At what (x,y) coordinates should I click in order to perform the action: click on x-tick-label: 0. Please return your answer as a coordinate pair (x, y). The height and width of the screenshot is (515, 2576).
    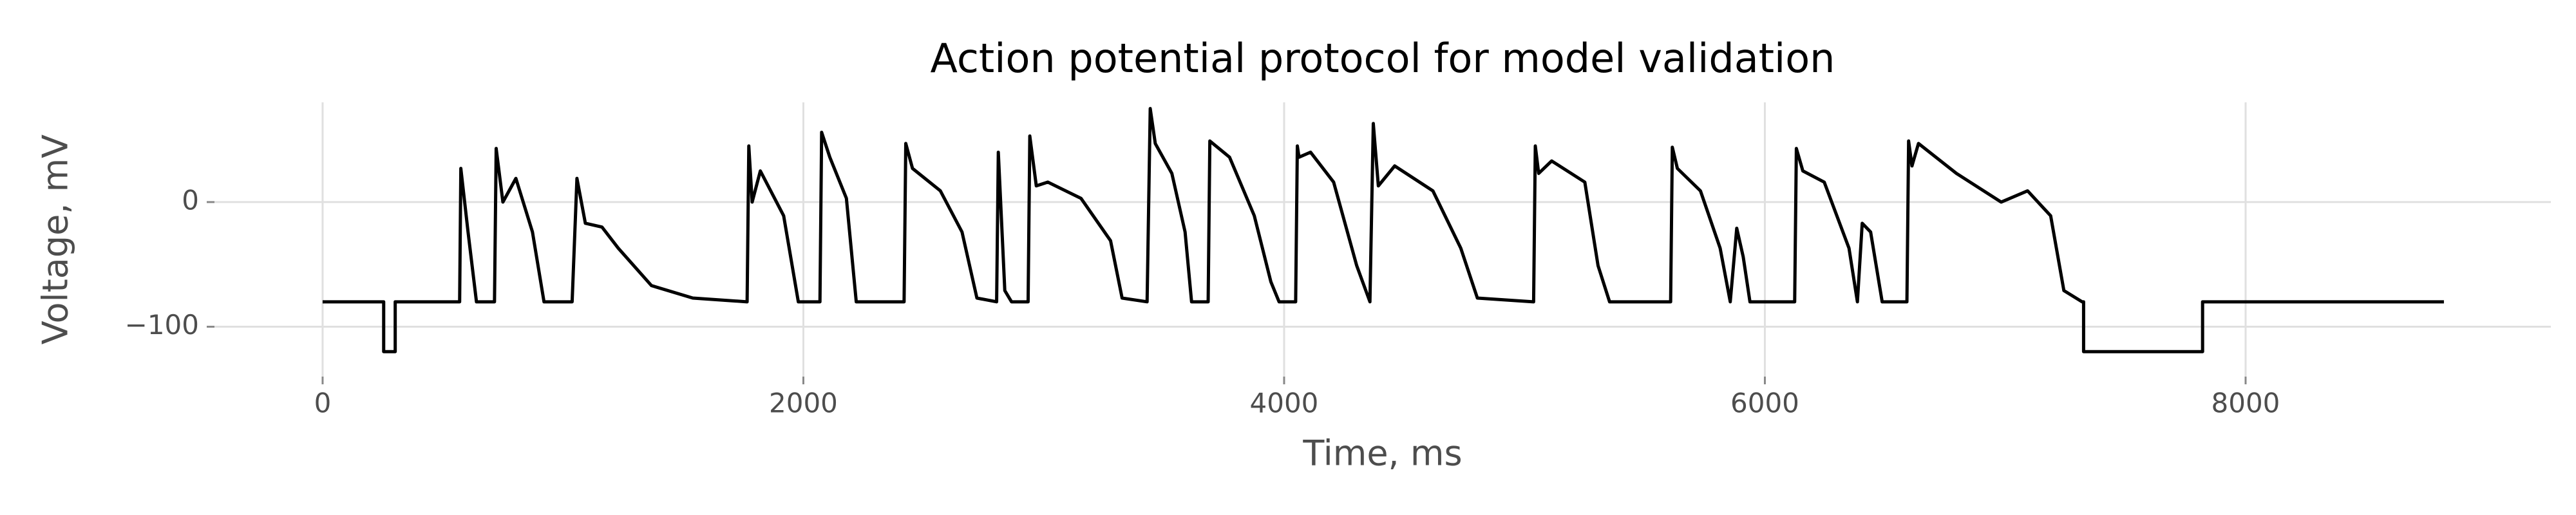
    Looking at the image, I should click on (323, 403).